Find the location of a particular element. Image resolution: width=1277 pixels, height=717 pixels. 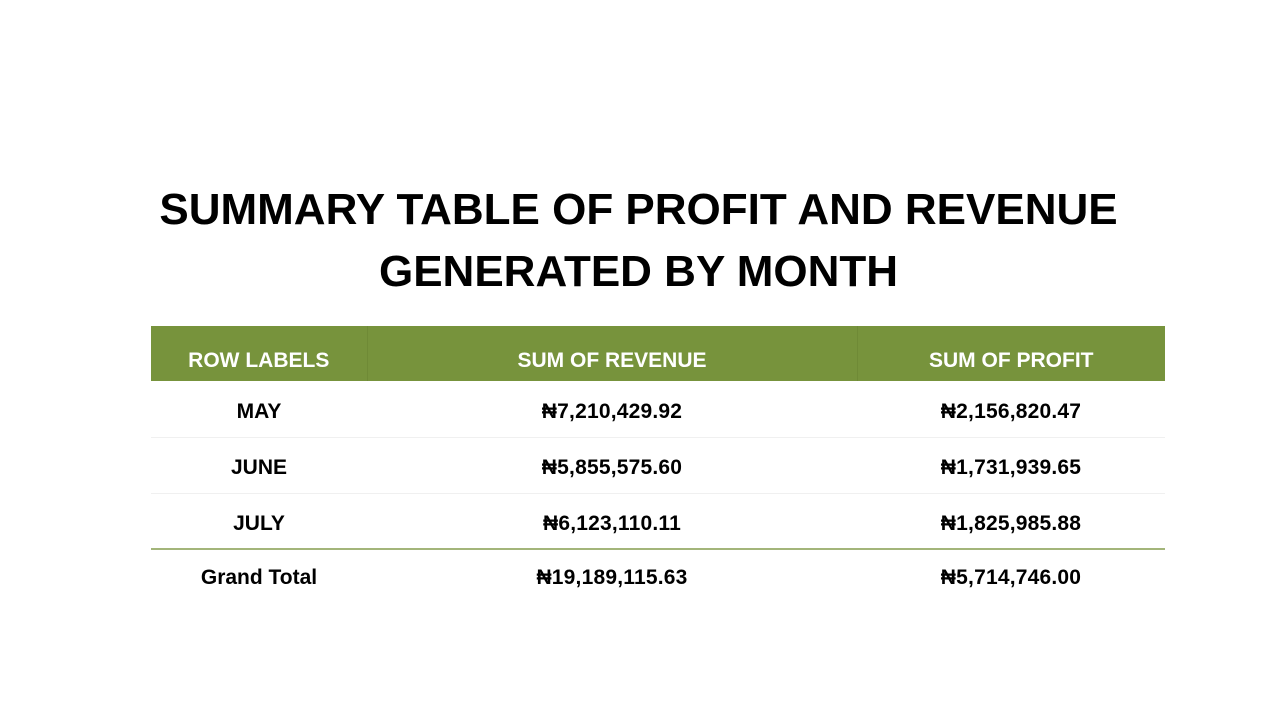

table-row-july: JULY ₦6,123,110.11 ₦1,825,985.88 is located at coordinates (658, 521).